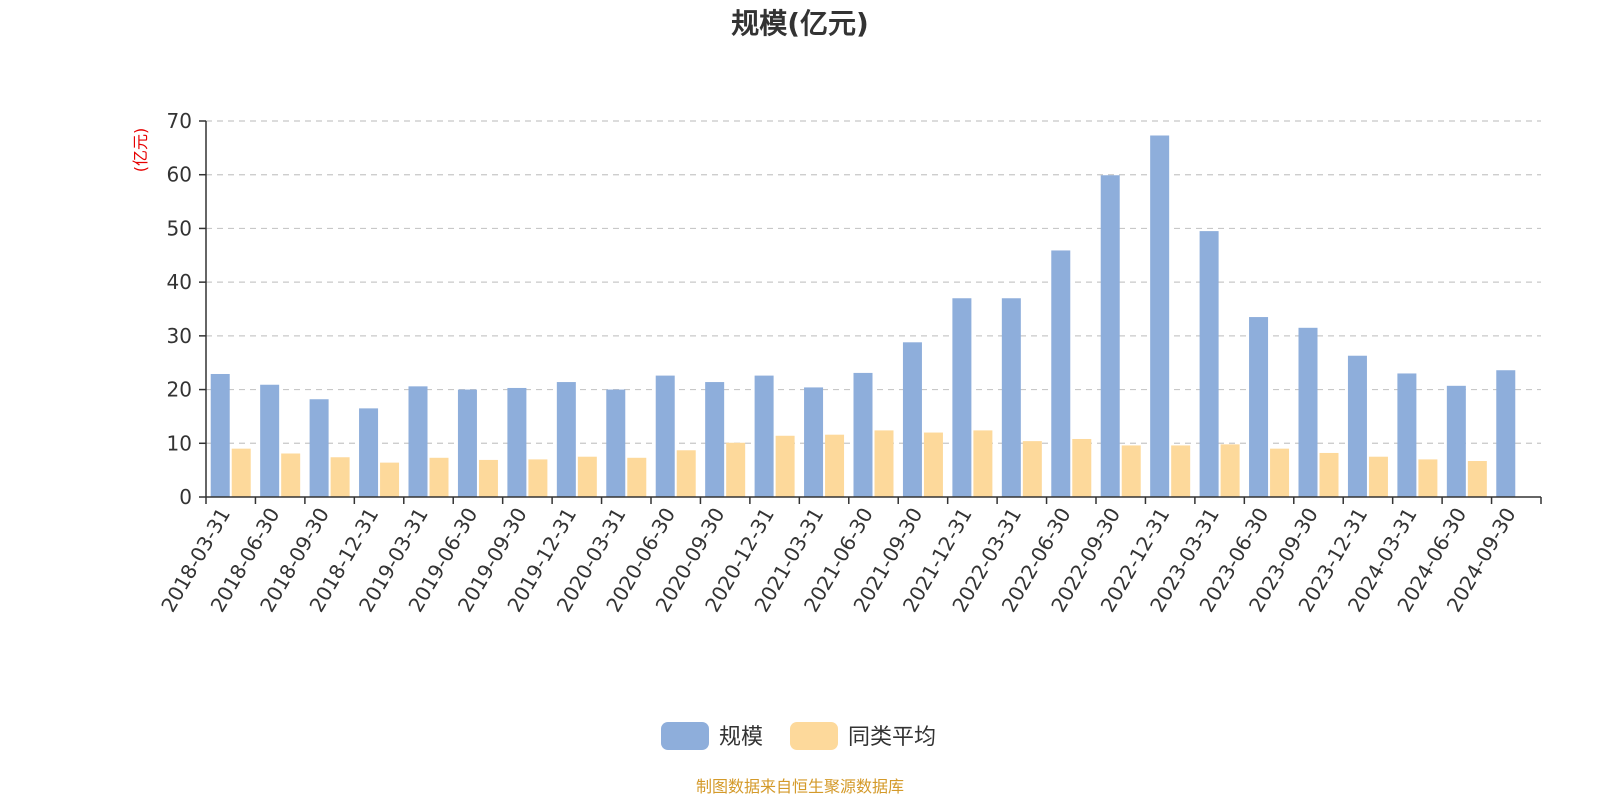 This screenshot has width=1600, height=800. What do you see at coordinates (179, 228) in the screenshot?
I see `y-tick-label: 50` at bounding box center [179, 228].